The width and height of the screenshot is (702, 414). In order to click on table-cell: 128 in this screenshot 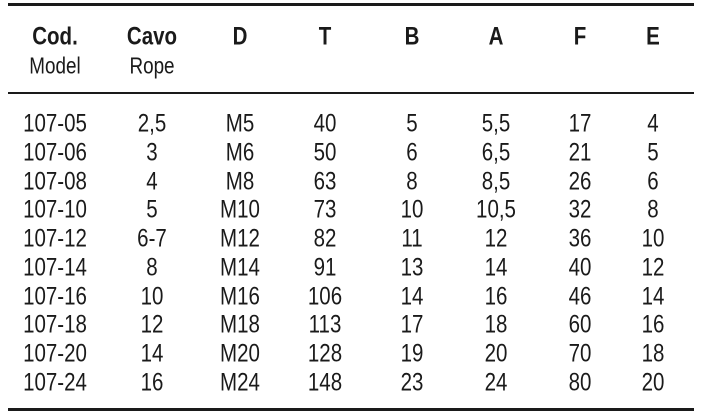, I will do `click(325, 353)`.